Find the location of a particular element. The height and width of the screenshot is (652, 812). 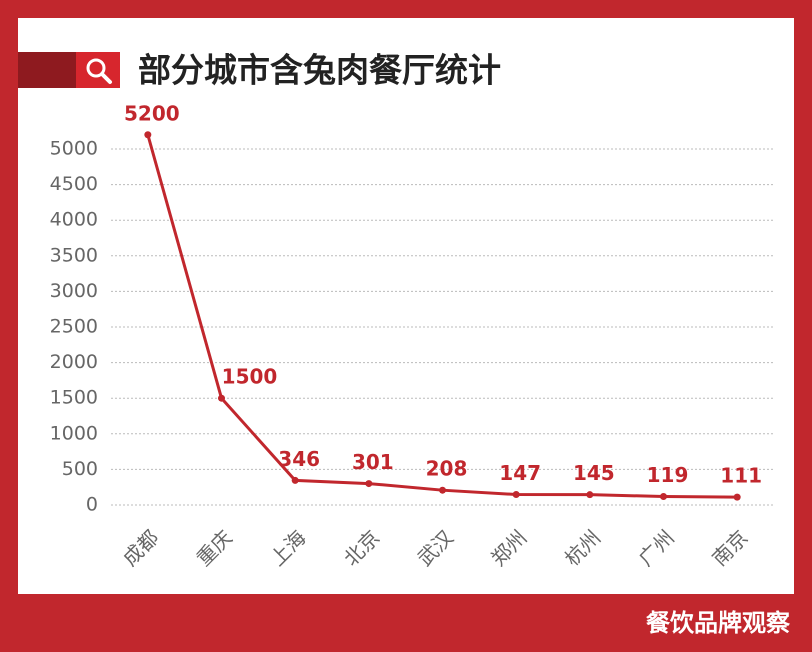

y-tick-label: 4000 is located at coordinates (74, 220).